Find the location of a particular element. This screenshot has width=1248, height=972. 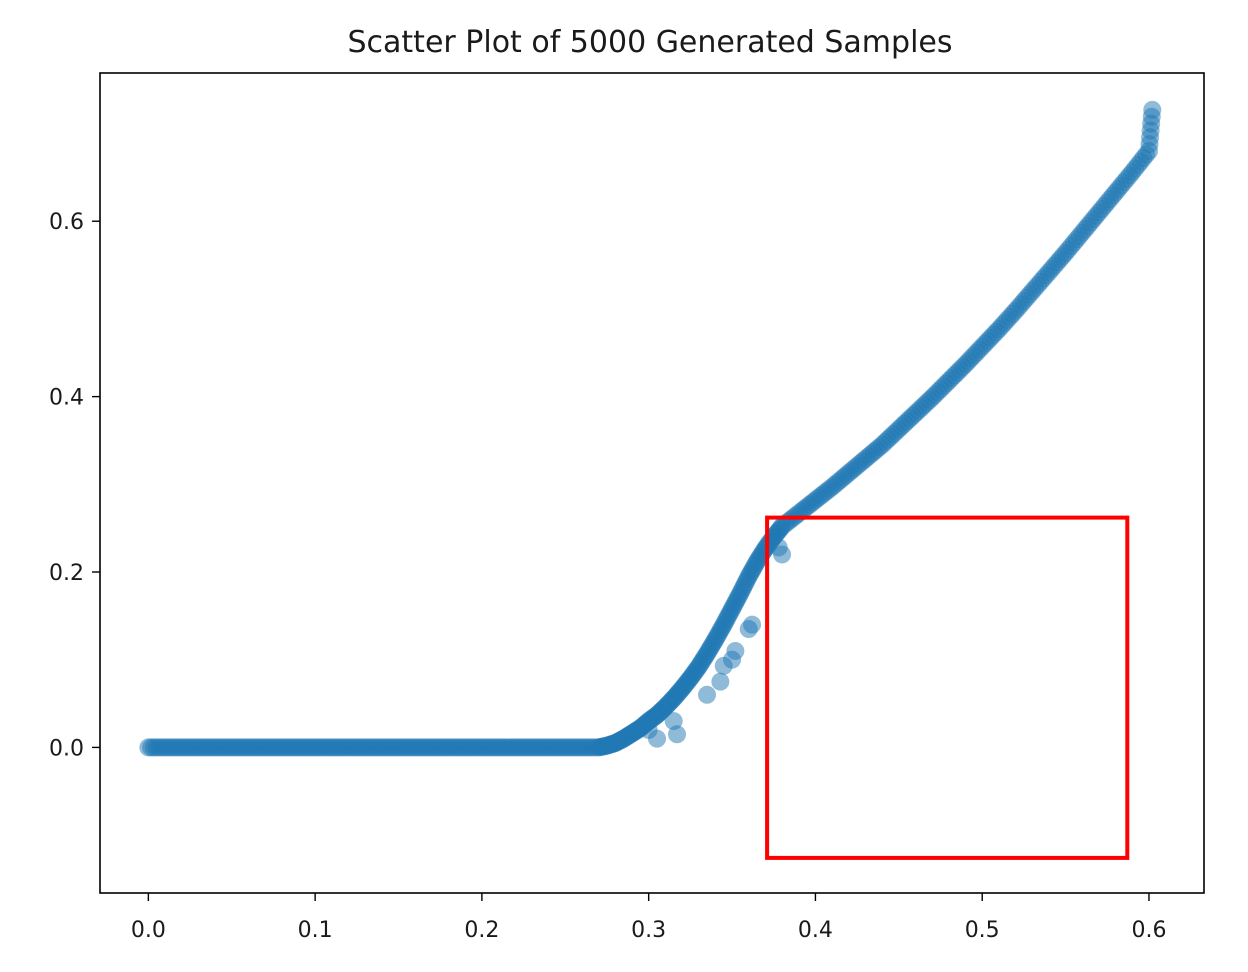

y-tick-label: 0.6 is located at coordinates (66, 222).